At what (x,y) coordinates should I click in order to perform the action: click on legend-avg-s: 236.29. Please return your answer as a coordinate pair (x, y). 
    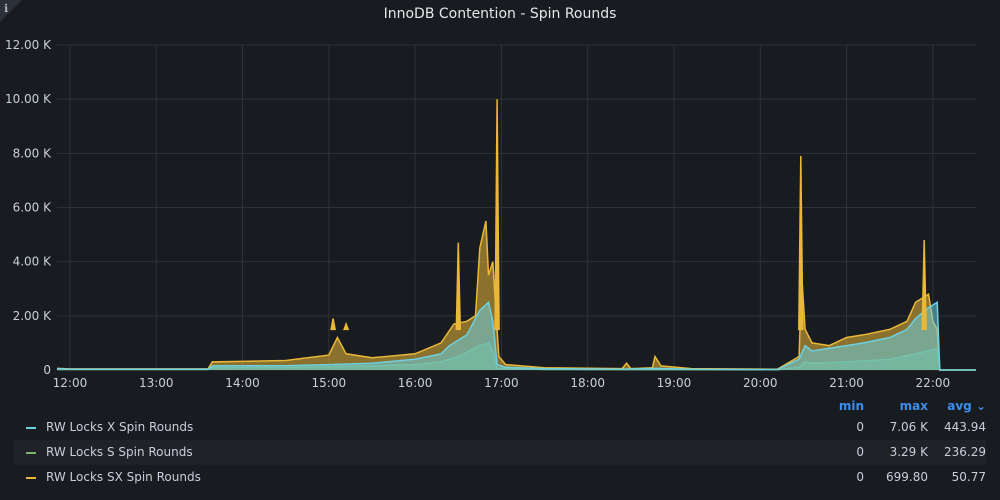
    Looking at the image, I should click on (965, 452).